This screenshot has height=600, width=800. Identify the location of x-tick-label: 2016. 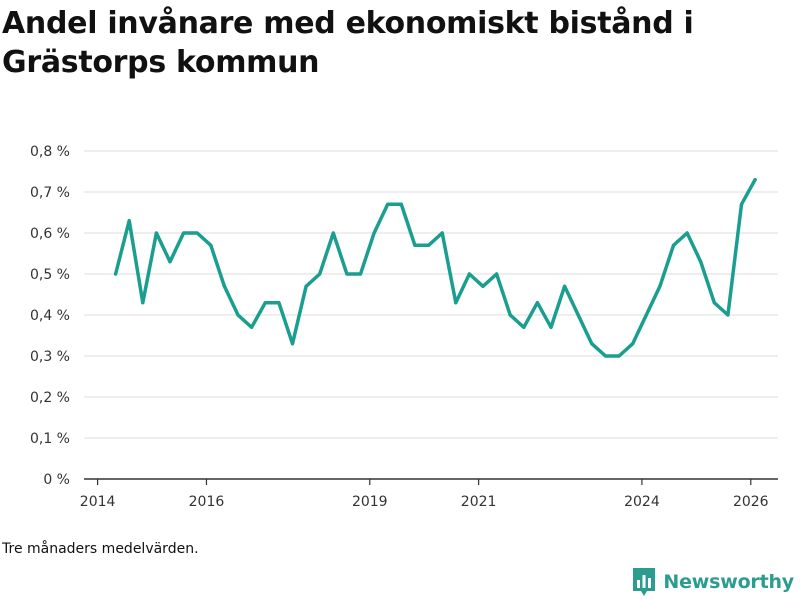
(207, 502).